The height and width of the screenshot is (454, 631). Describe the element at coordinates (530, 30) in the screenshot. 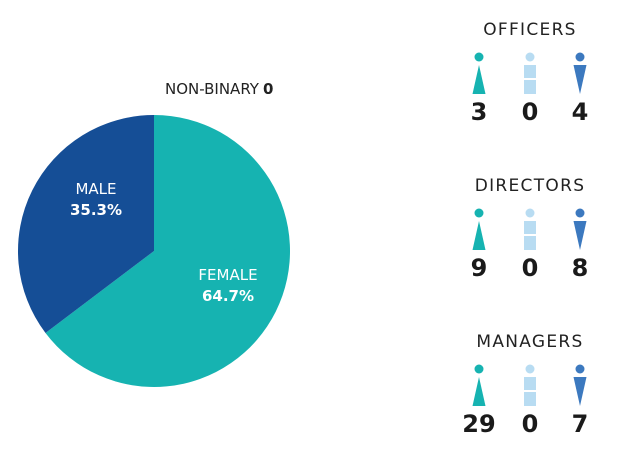

I see `officers-title: OFFICERS` at that location.